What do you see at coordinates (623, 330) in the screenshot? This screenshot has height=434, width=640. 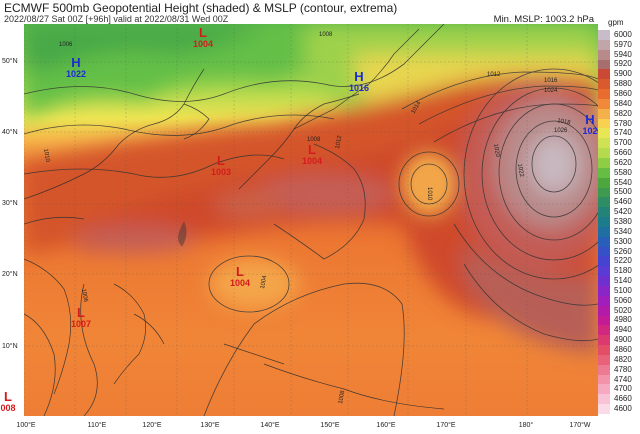 I see `colorbar-label: 4940` at bounding box center [623, 330].